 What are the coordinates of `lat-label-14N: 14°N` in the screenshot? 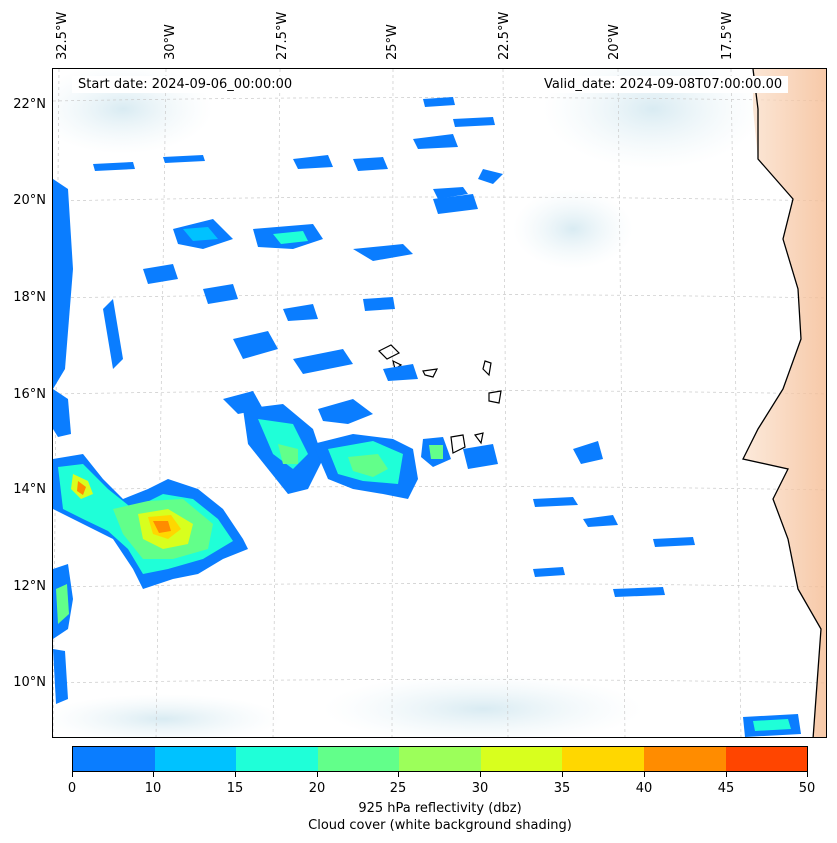 It's located at (29, 489).